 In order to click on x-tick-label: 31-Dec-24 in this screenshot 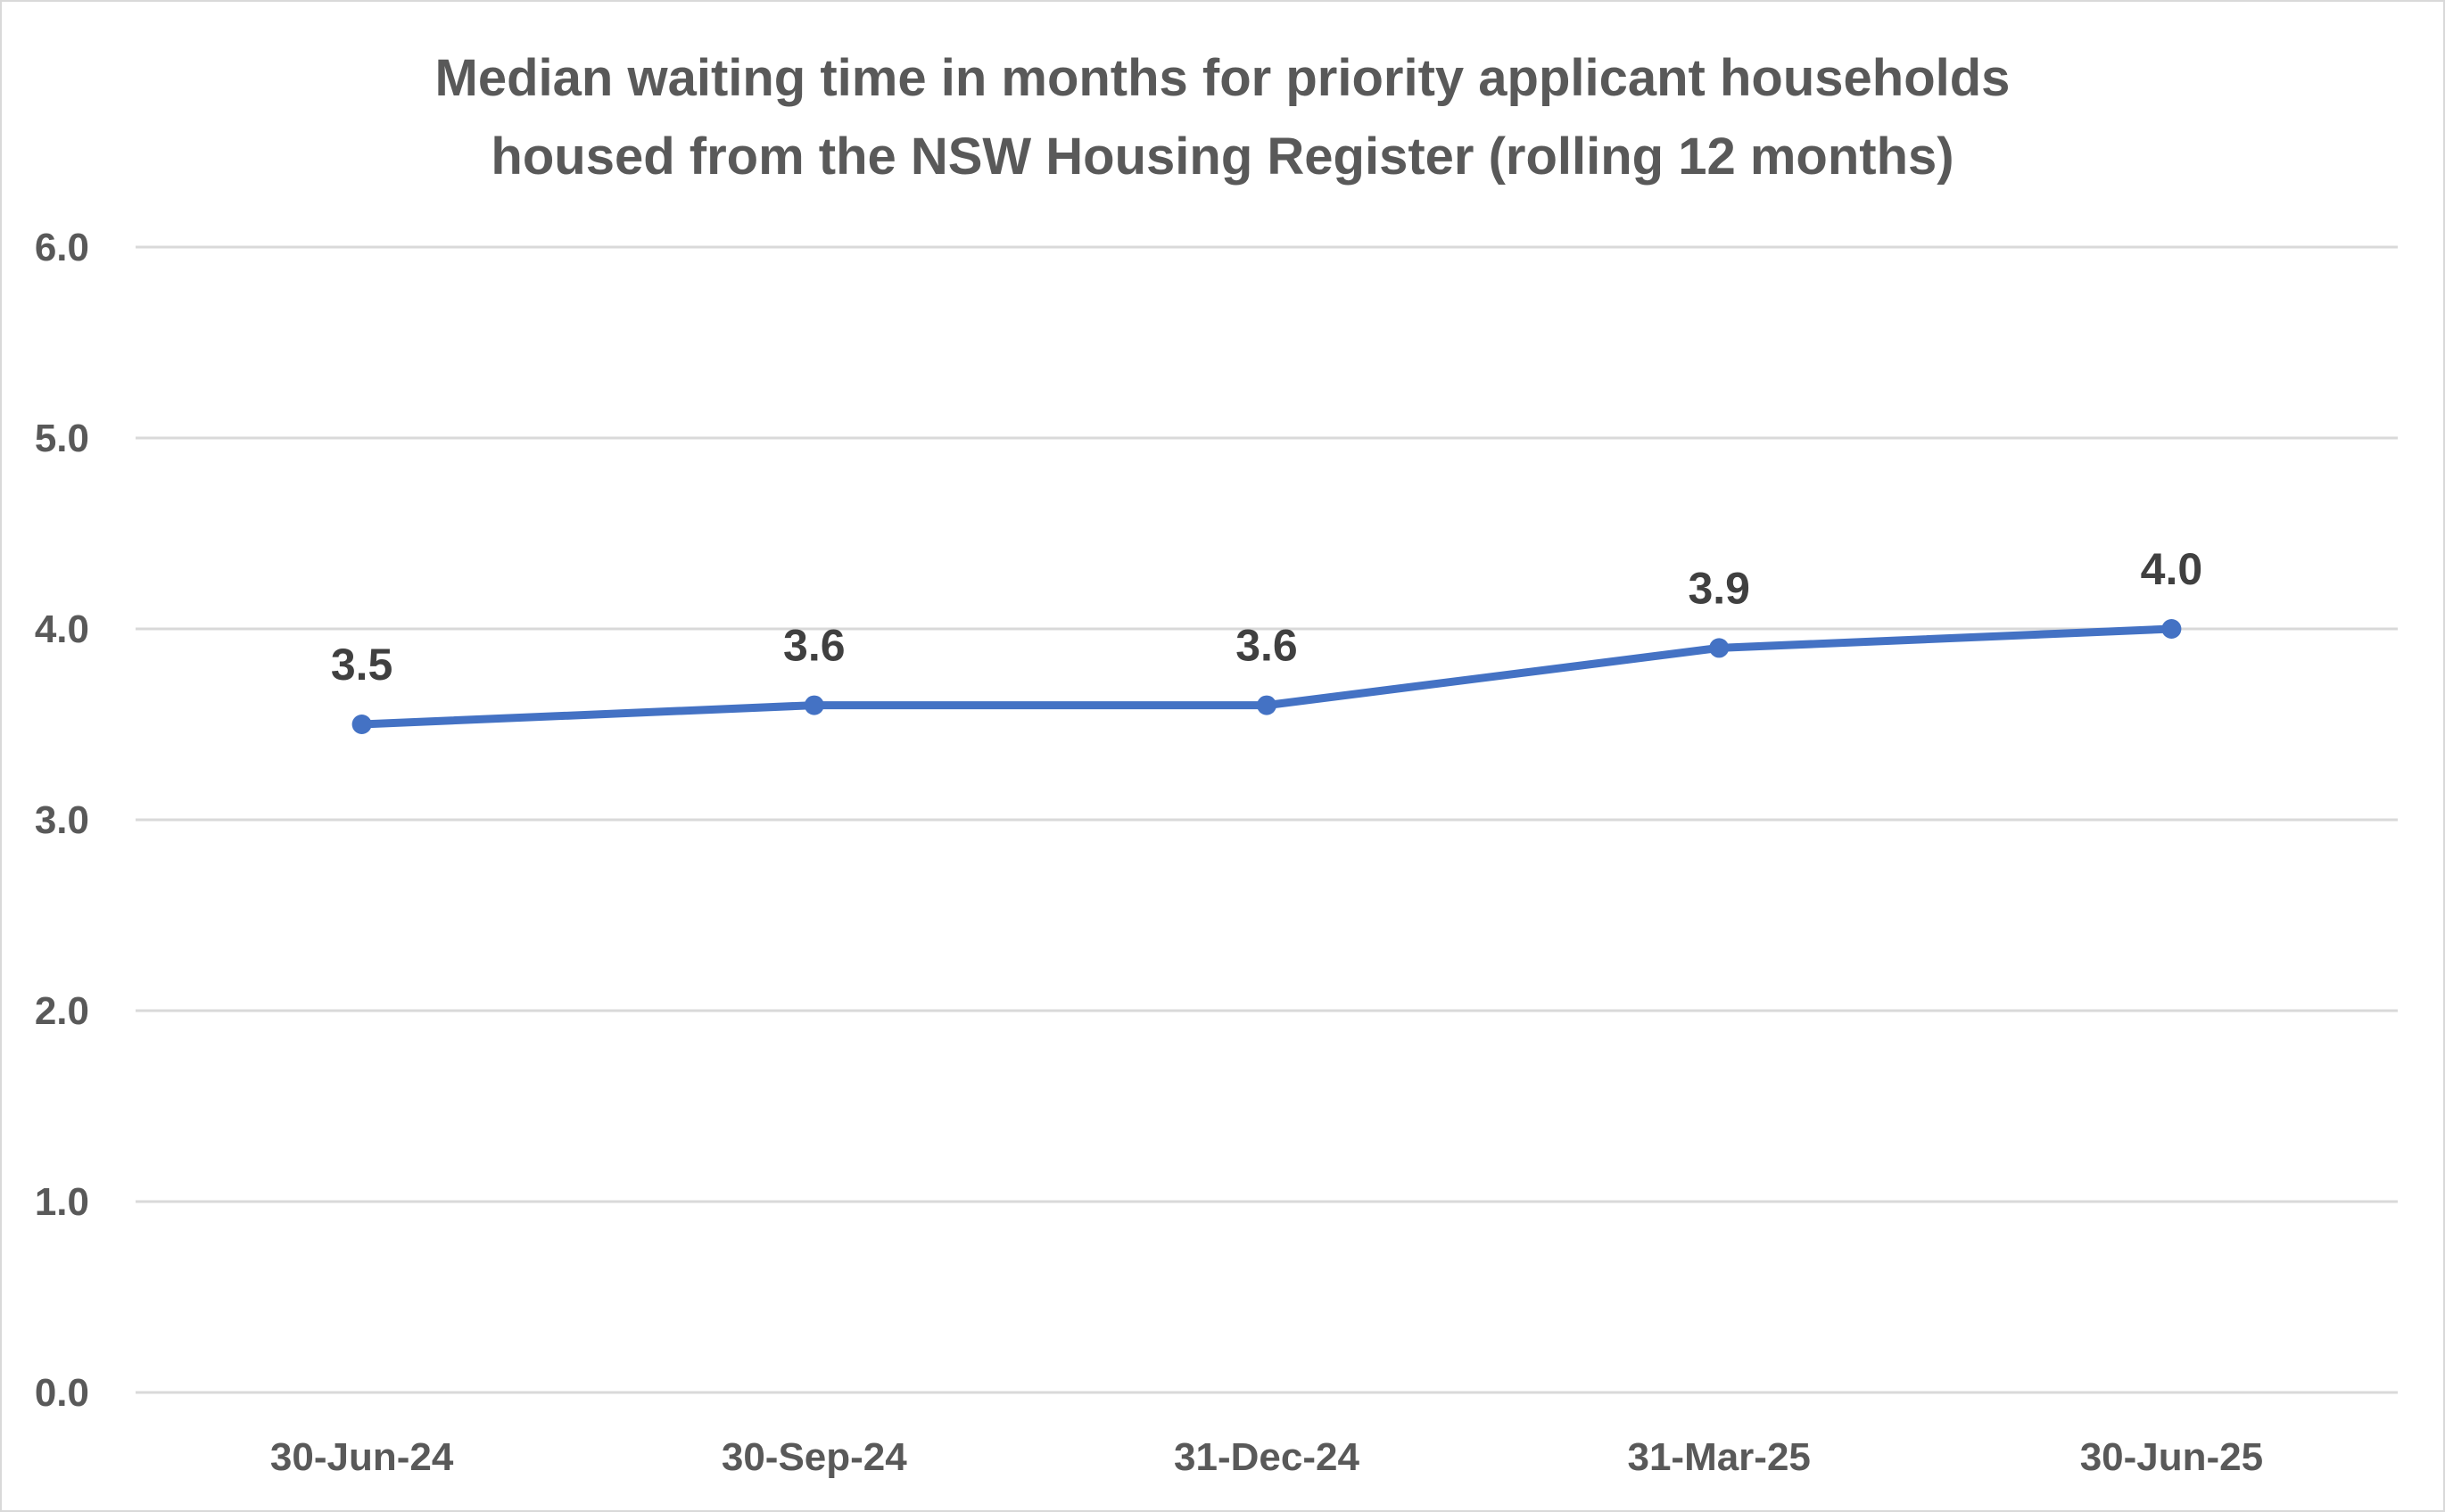, I will do `click(1266, 1457)`.